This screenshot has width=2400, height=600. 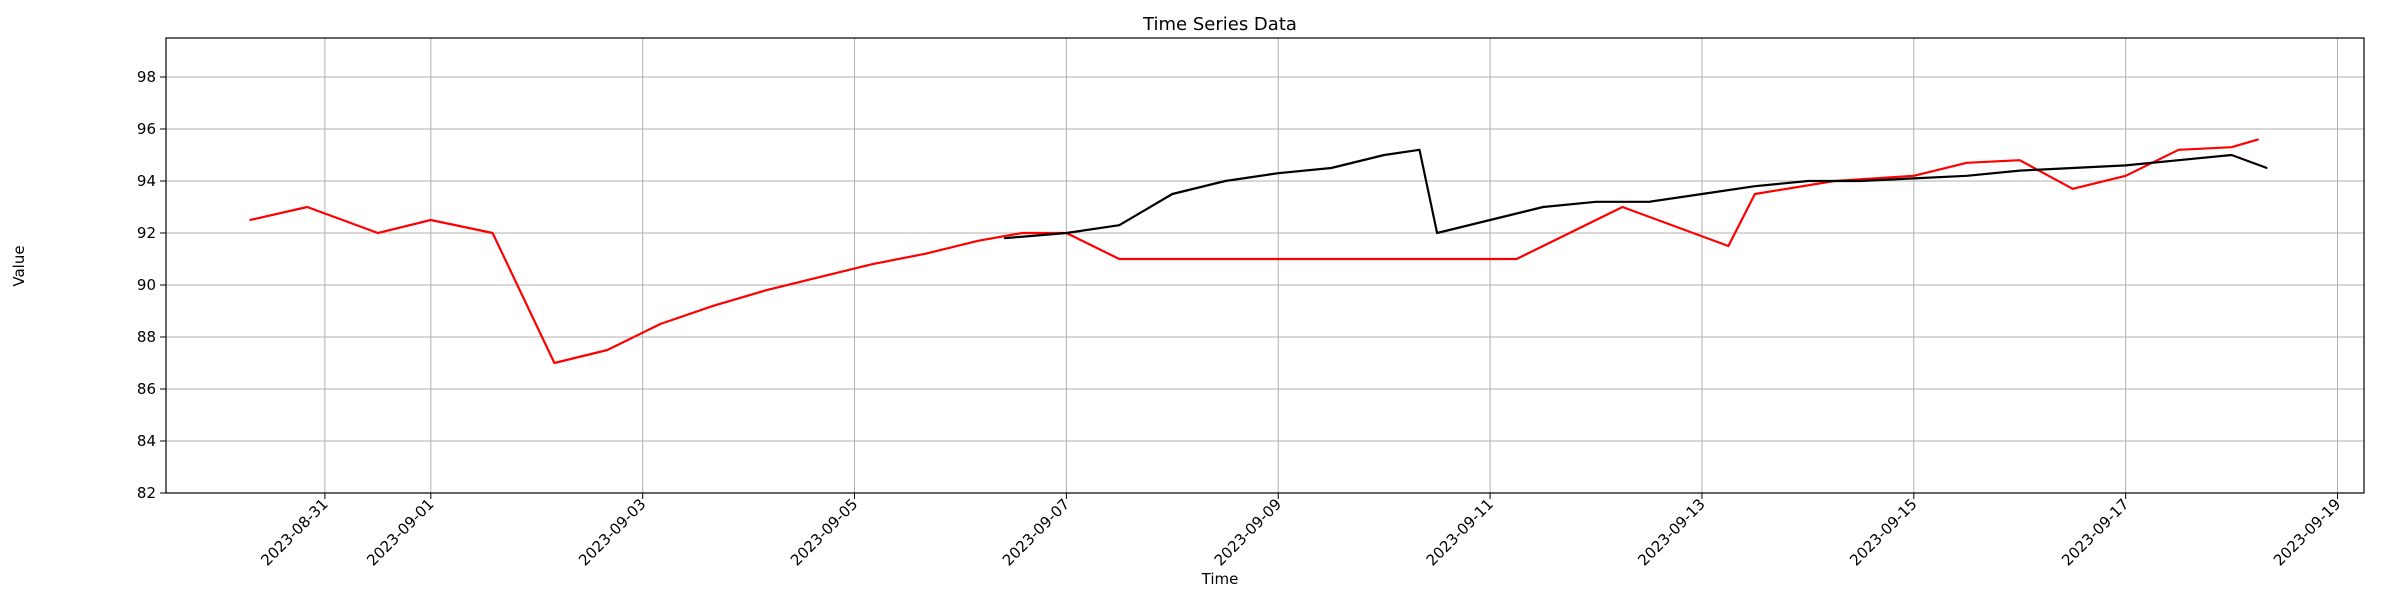 I want to click on x-tick-label: 2023-09-07, so click(x=1036, y=532).